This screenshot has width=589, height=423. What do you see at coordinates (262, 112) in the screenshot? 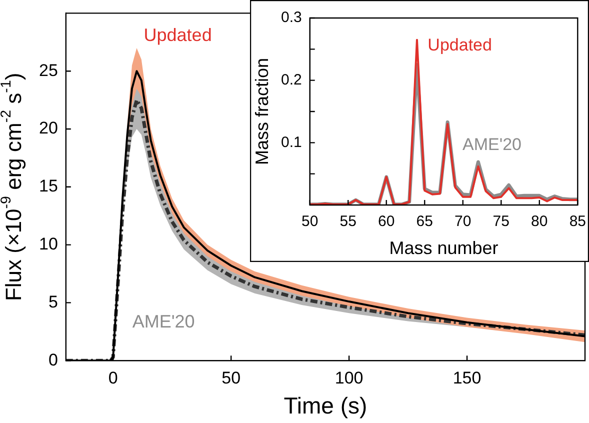
I see `y-axis-title: Mass fraction` at bounding box center [262, 112].